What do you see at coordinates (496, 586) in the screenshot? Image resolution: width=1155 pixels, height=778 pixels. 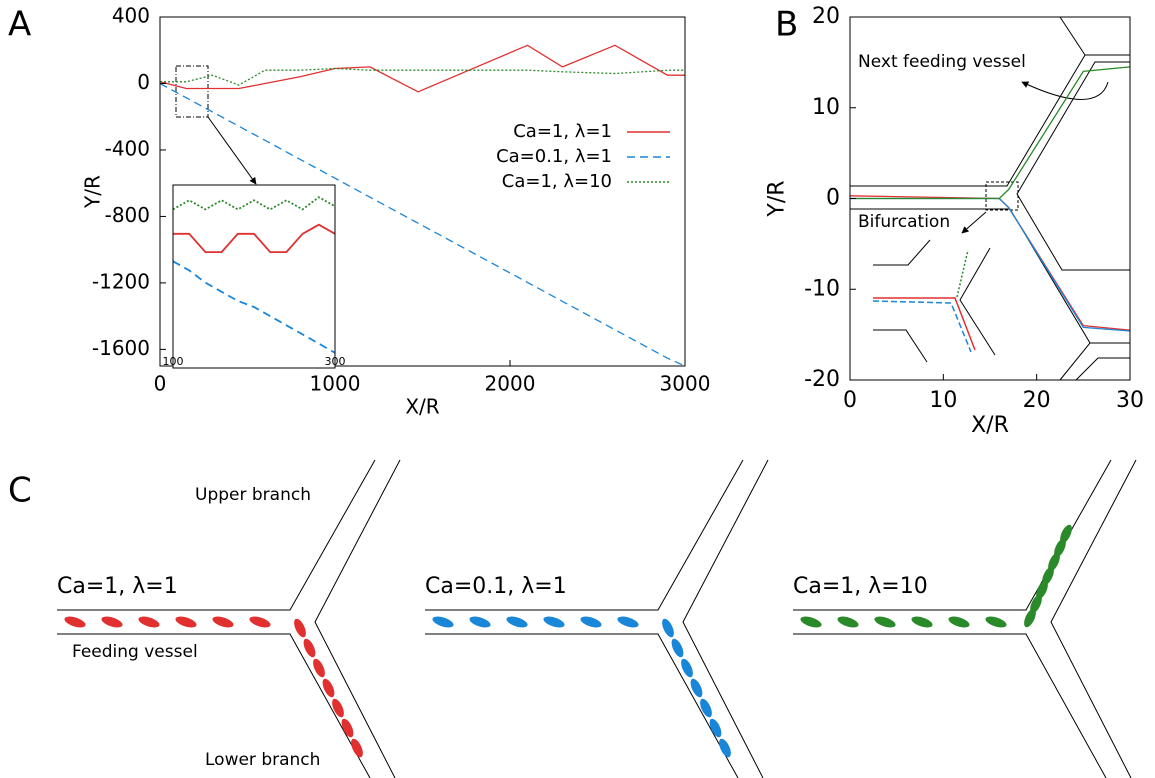 I see `case-label: Ca=0.1, λ=1` at bounding box center [496, 586].